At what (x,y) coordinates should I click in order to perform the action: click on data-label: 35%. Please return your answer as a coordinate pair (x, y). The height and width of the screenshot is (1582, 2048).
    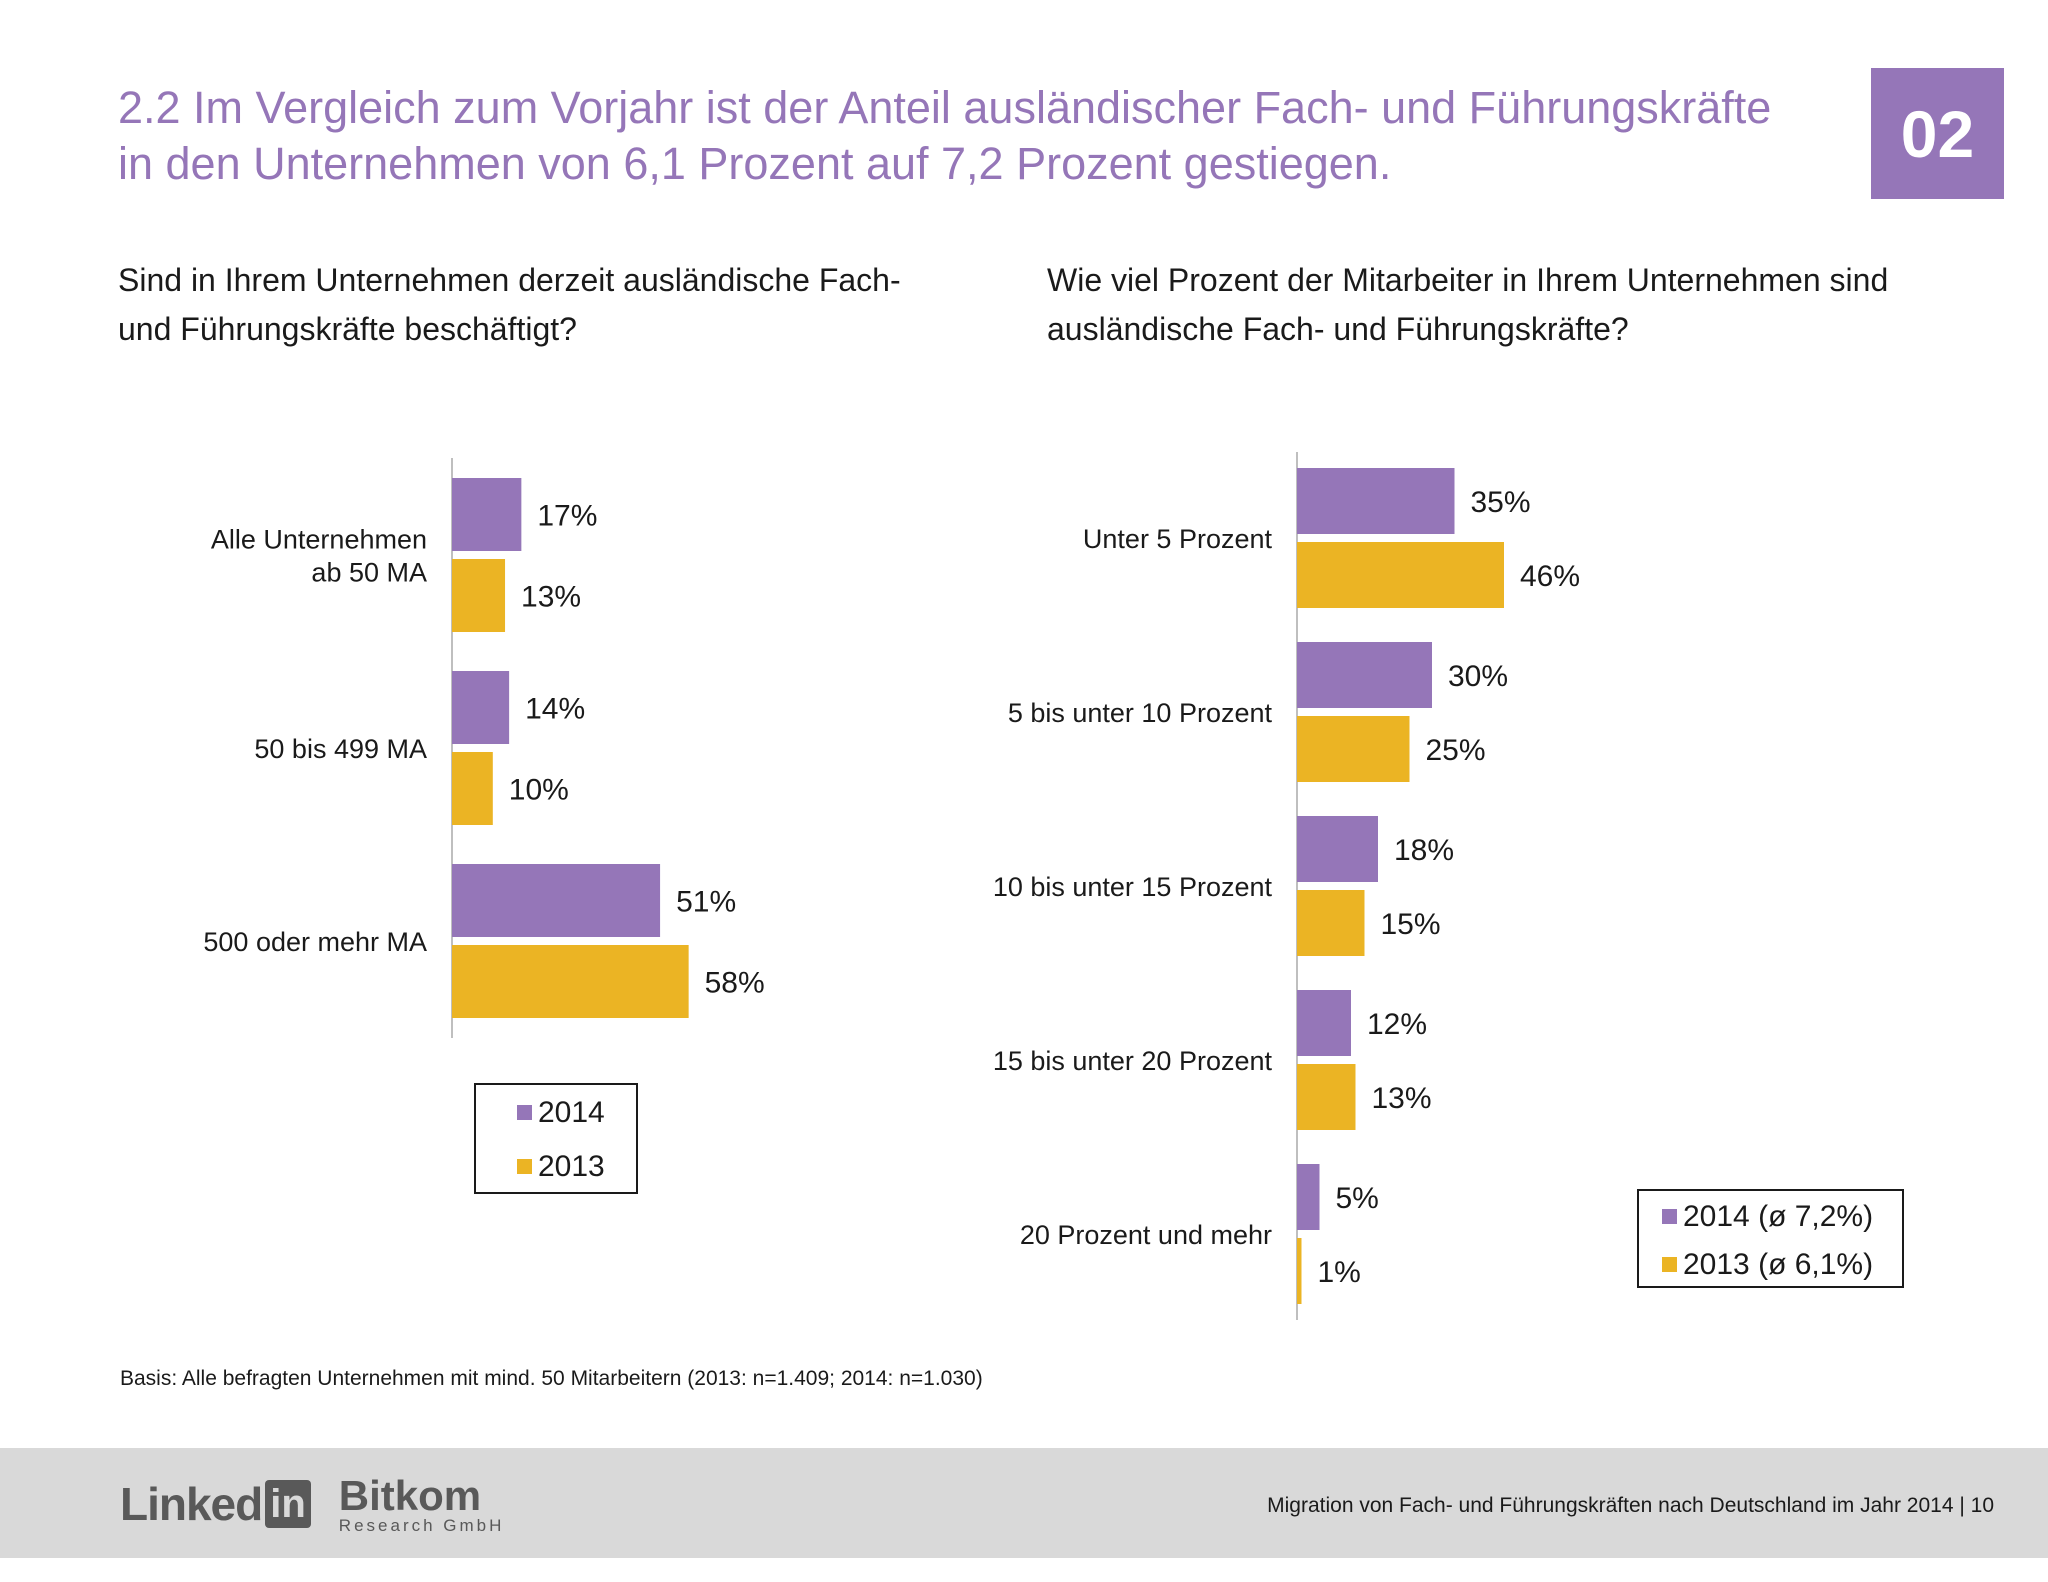
    Looking at the image, I should click on (1501, 502).